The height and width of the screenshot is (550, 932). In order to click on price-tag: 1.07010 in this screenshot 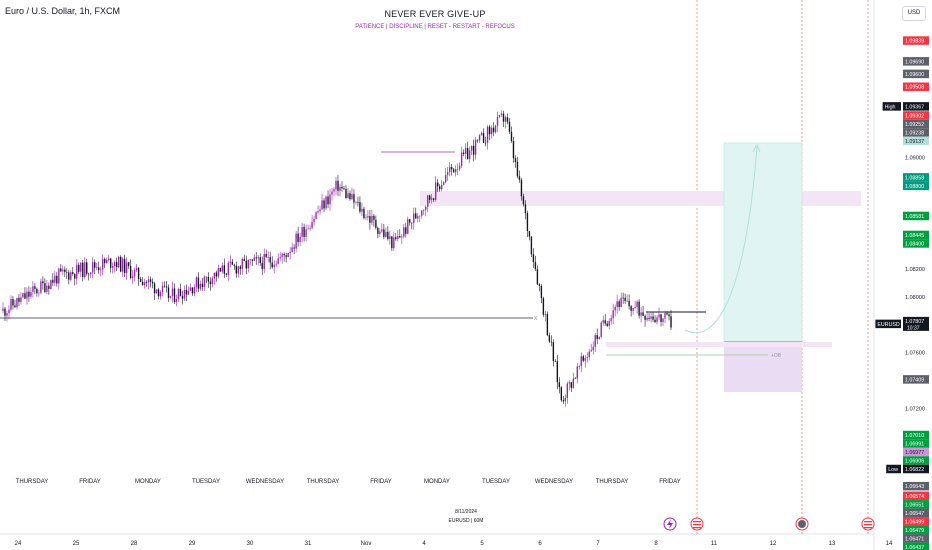, I will do `click(916, 435)`.